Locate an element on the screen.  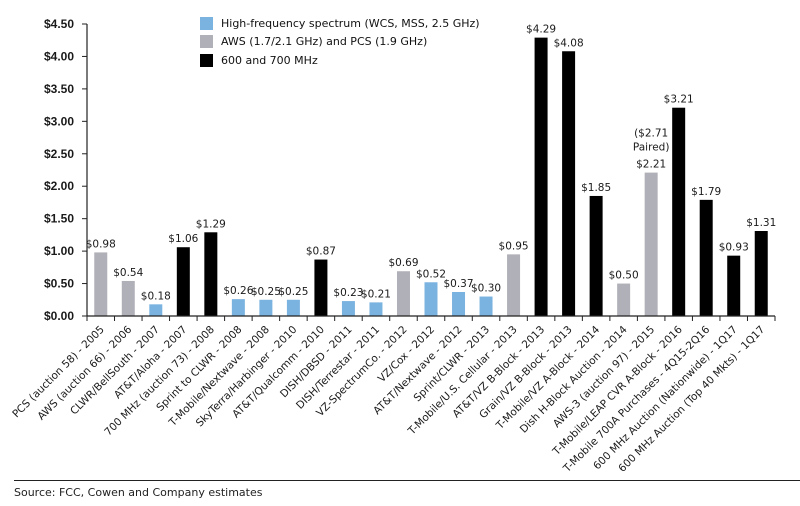
bar-t-mobile-leap-cvr-a-block-2016 is located at coordinates (679, 211).